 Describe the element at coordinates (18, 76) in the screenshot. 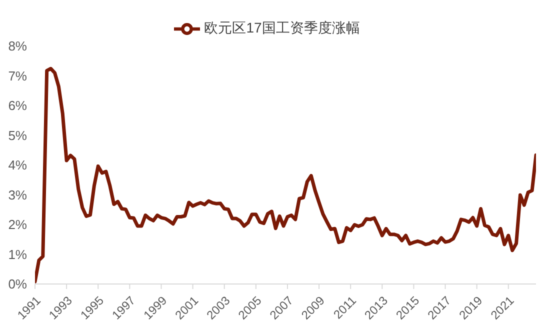

I see `y-tick-label: 7%` at that location.